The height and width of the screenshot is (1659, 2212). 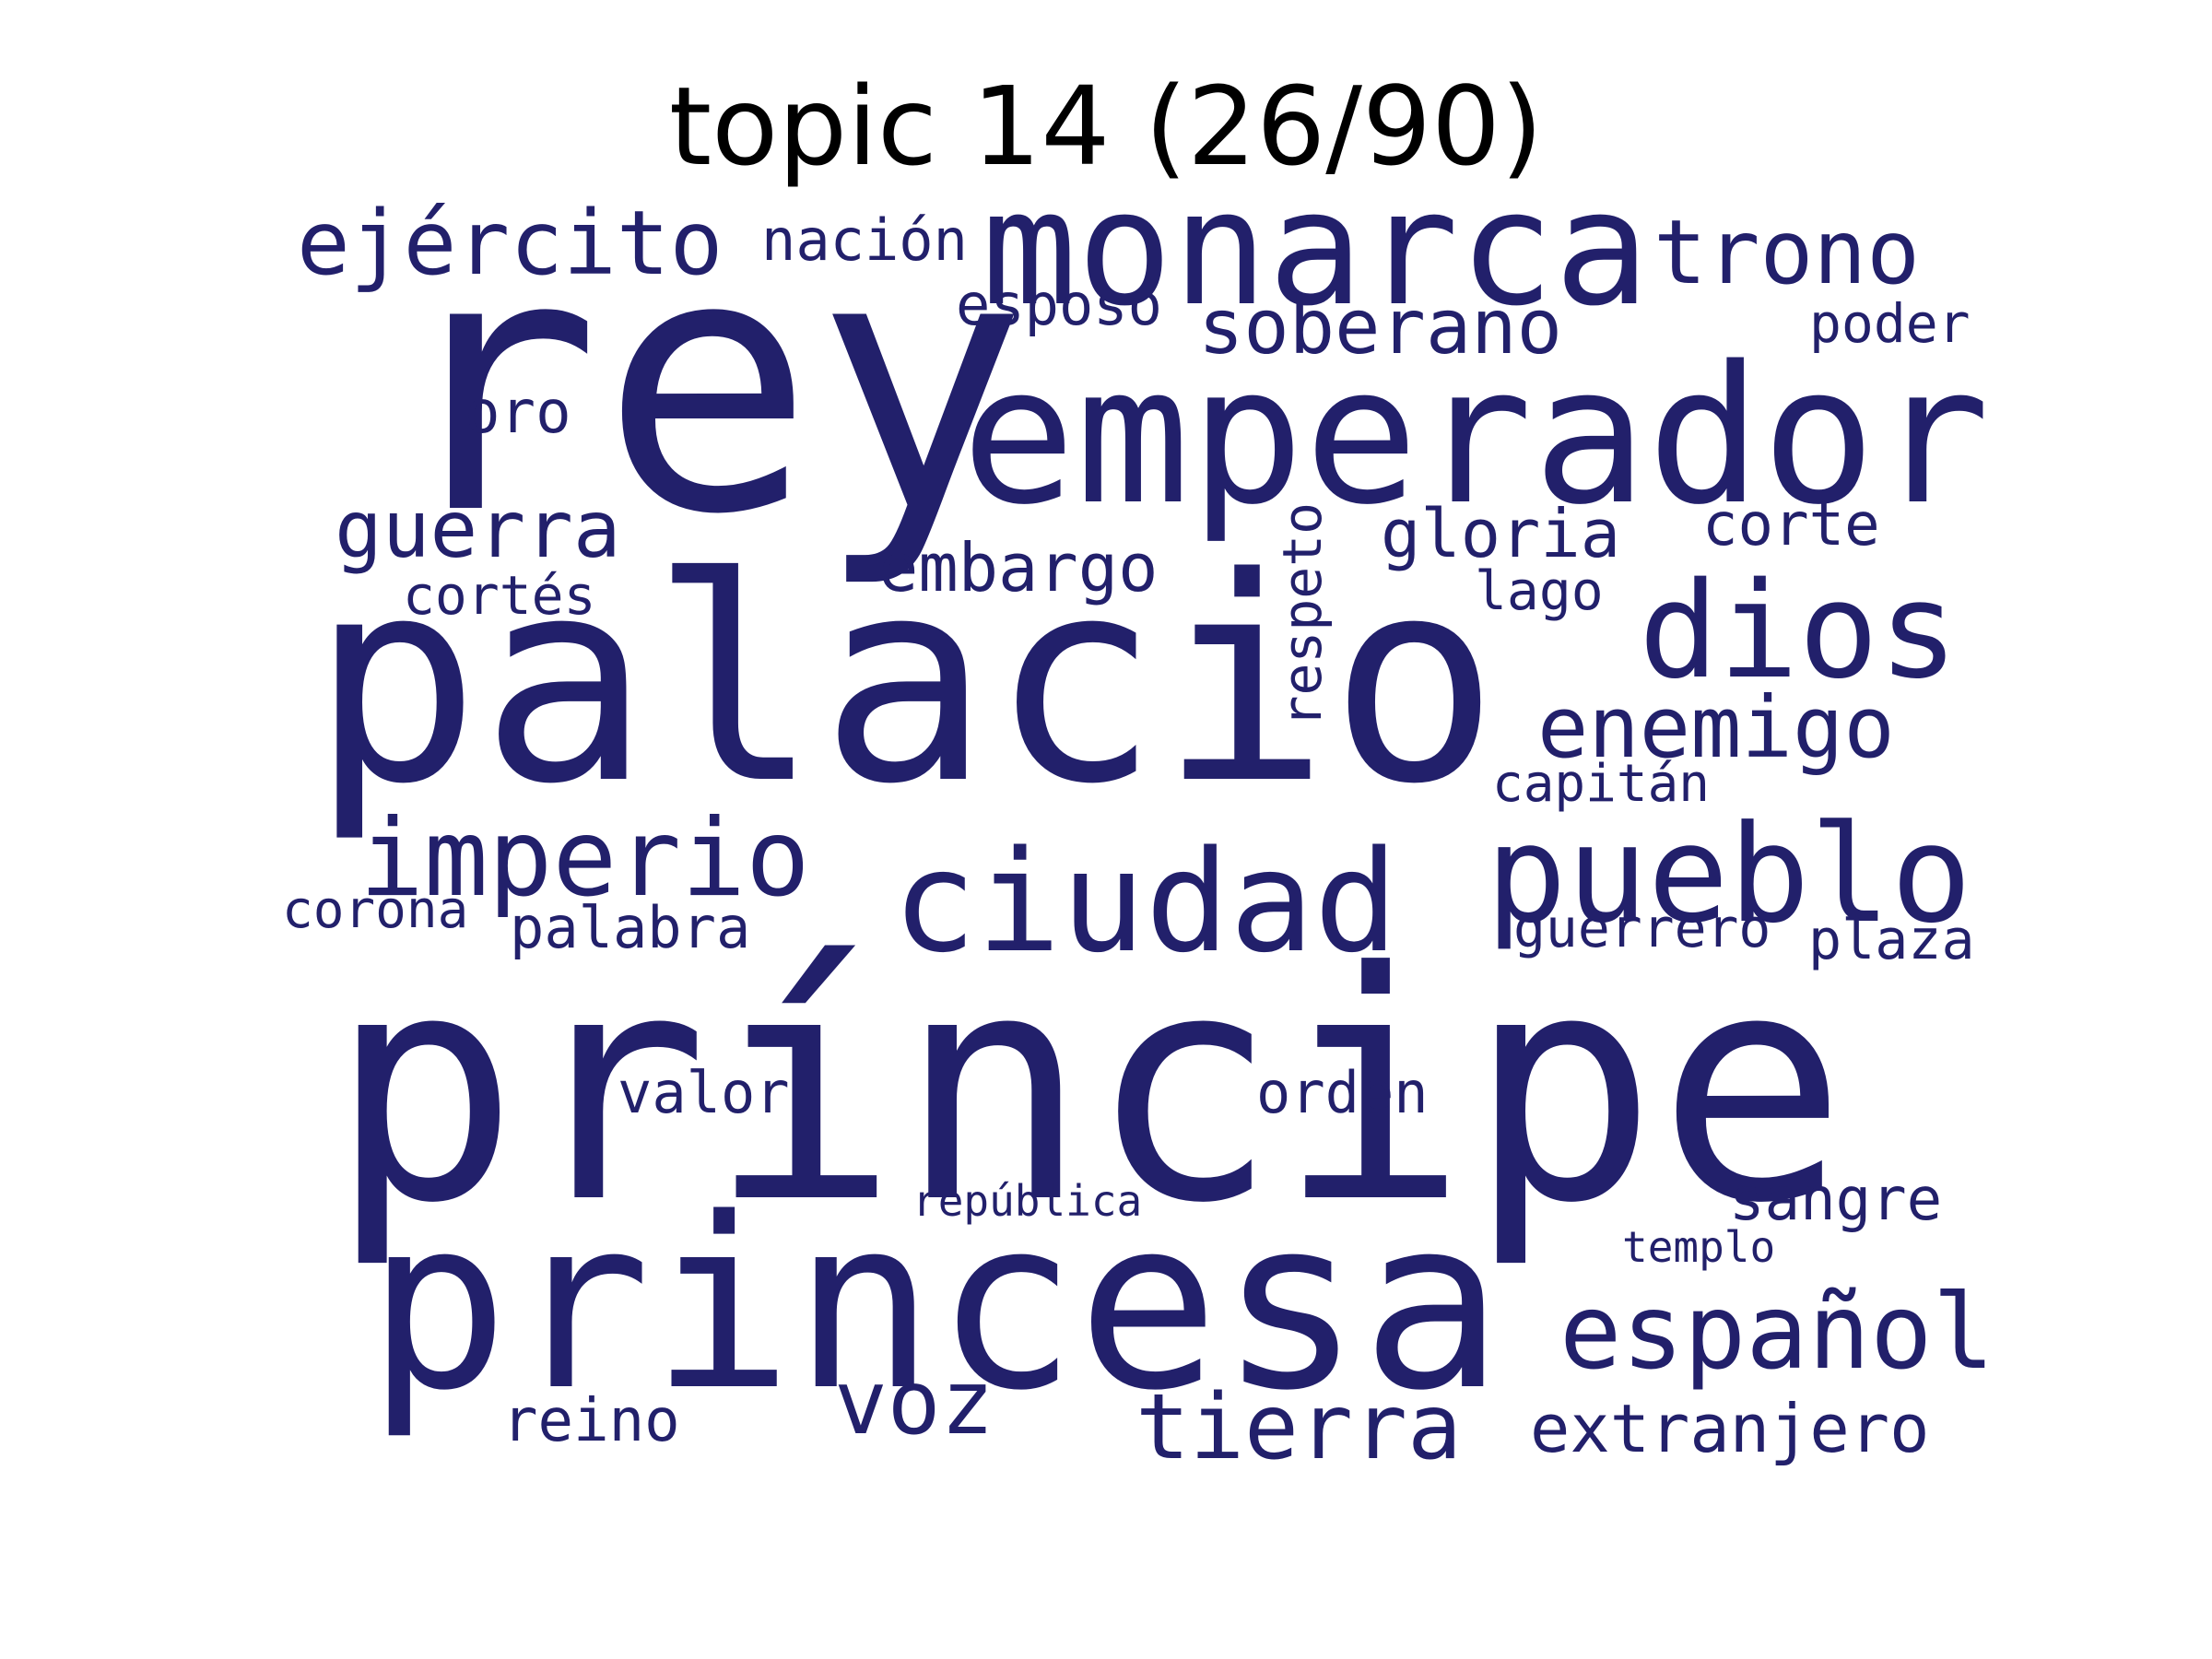 What do you see at coordinates (499, 595) in the screenshot?
I see `word-cortes: cortés` at bounding box center [499, 595].